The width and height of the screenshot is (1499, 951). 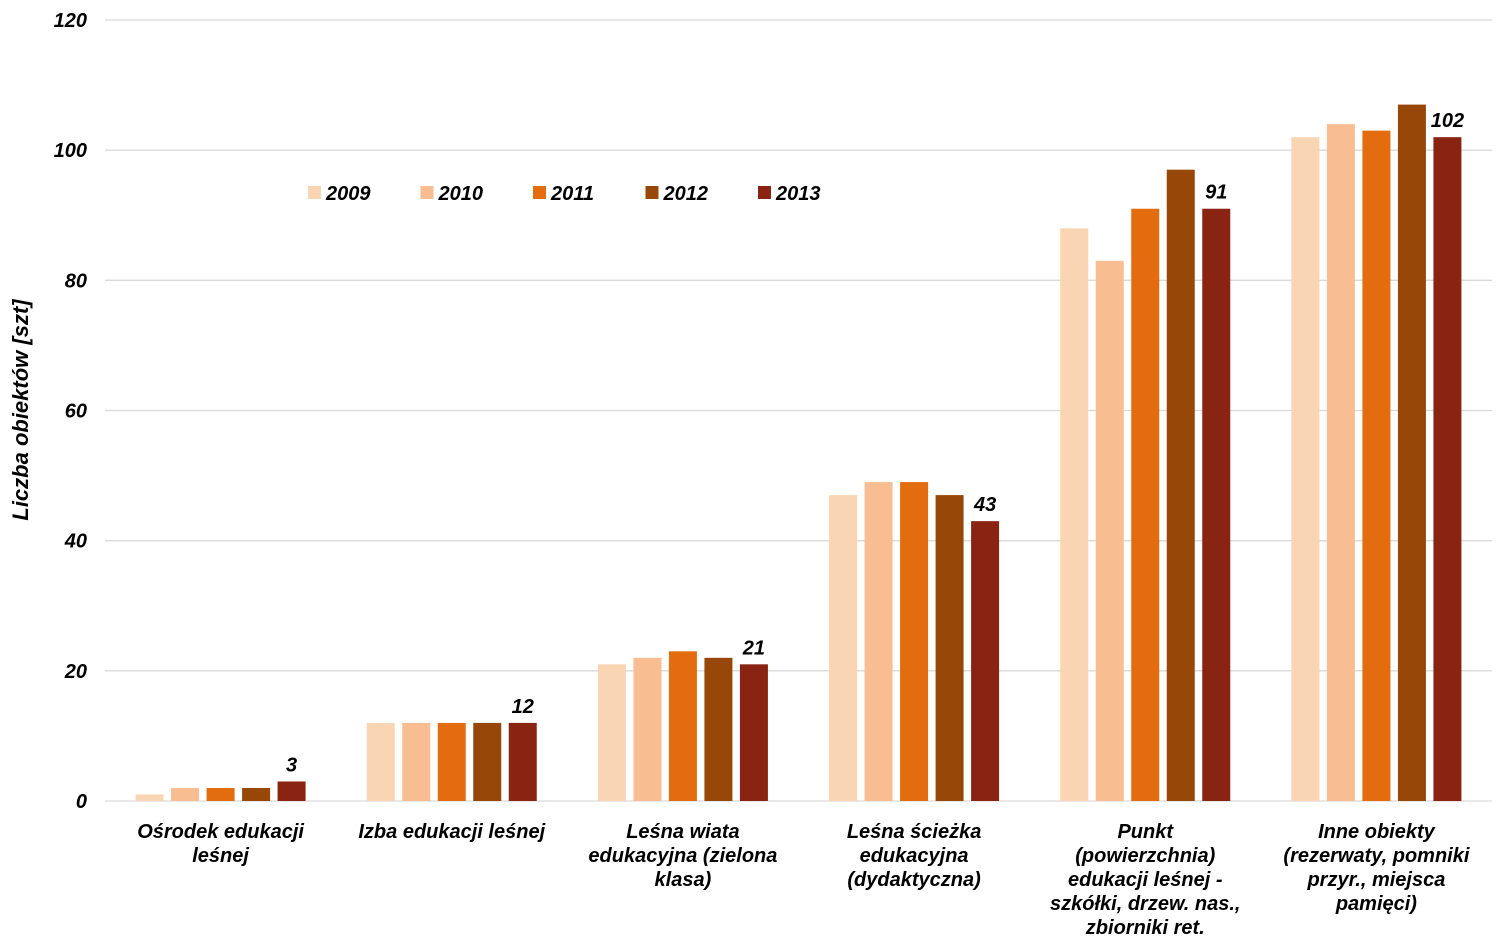 I want to click on data-label: 102, so click(x=1447, y=121).